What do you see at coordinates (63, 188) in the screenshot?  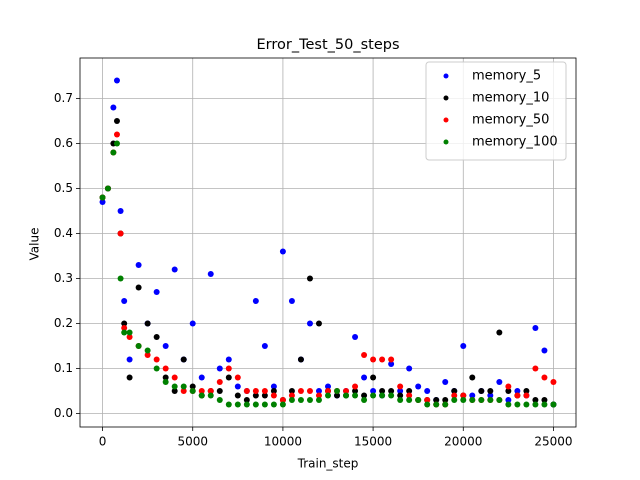 I see `y-tick-label: 0.5` at bounding box center [63, 188].